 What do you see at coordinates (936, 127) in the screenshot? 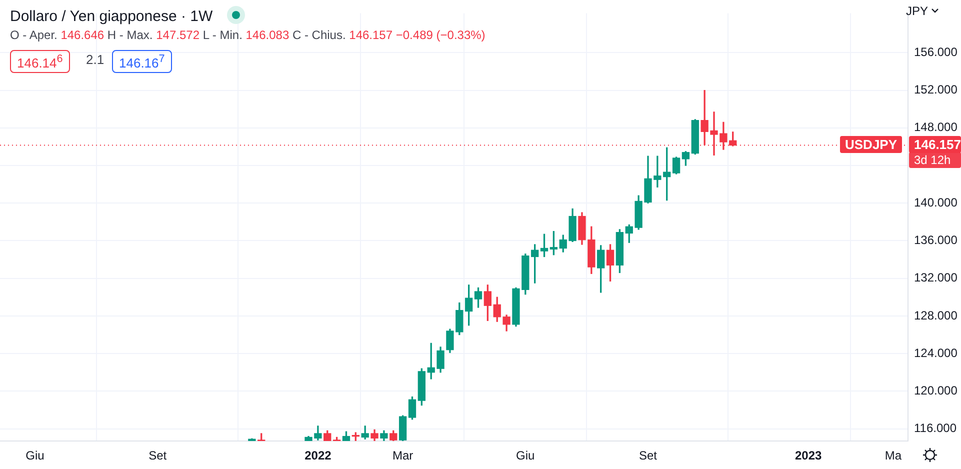
I see `y-tick-label: 148.000` at bounding box center [936, 127].